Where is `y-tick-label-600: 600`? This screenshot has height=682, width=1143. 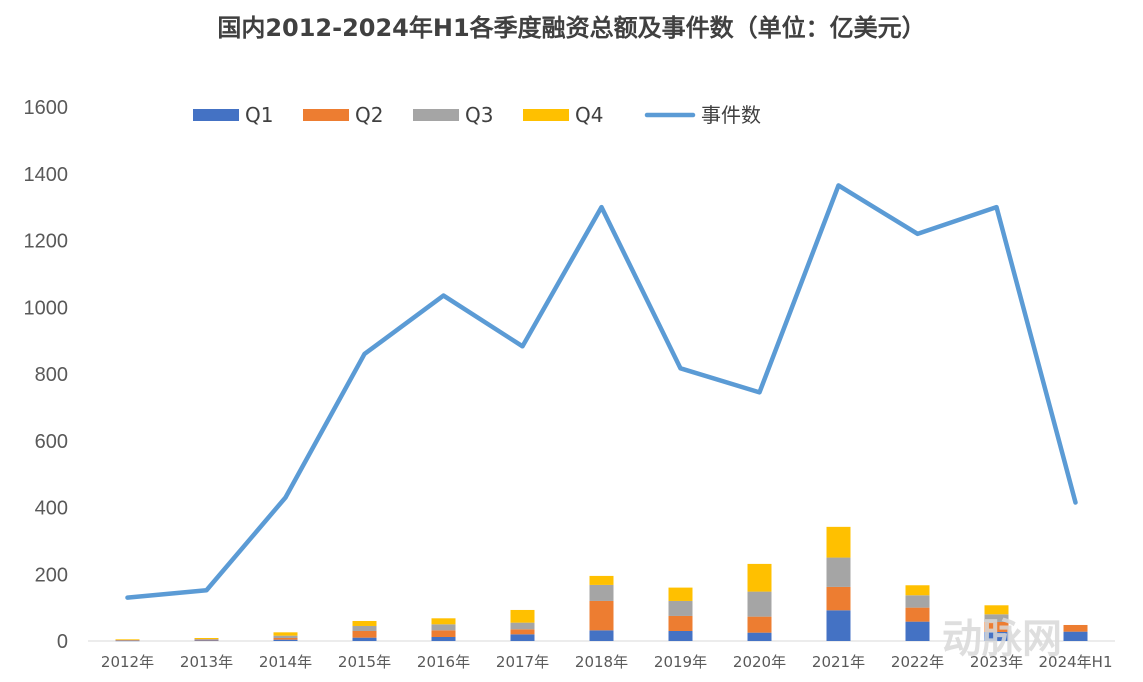
y-tick-label-600: 600 is located at coordinates (51, 442).